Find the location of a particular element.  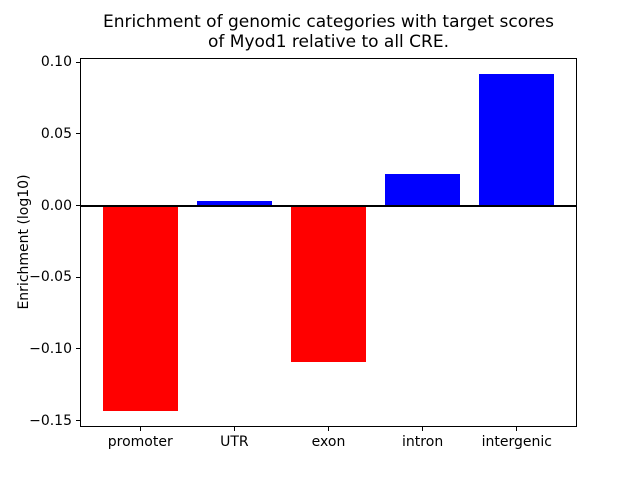

x-tick-label-intron: intron is located at coordinates (423, 442).